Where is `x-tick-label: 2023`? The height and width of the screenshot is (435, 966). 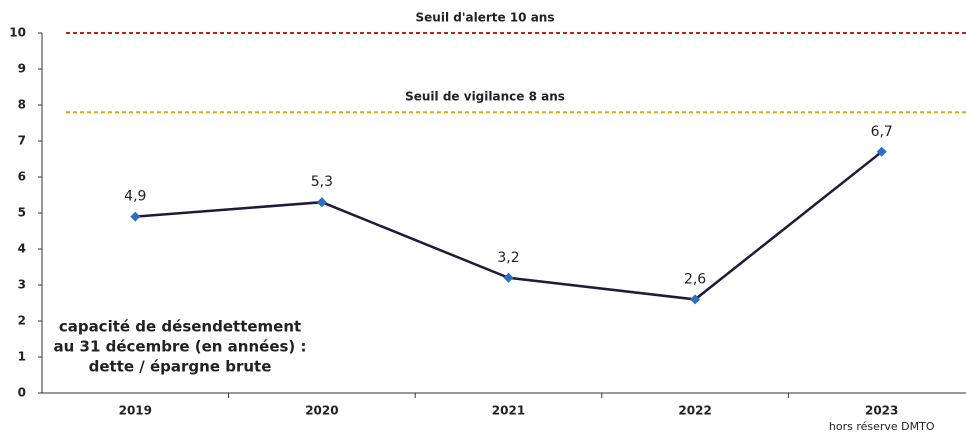
x-tick-label: 2023 is located at coordinates (881, 411).